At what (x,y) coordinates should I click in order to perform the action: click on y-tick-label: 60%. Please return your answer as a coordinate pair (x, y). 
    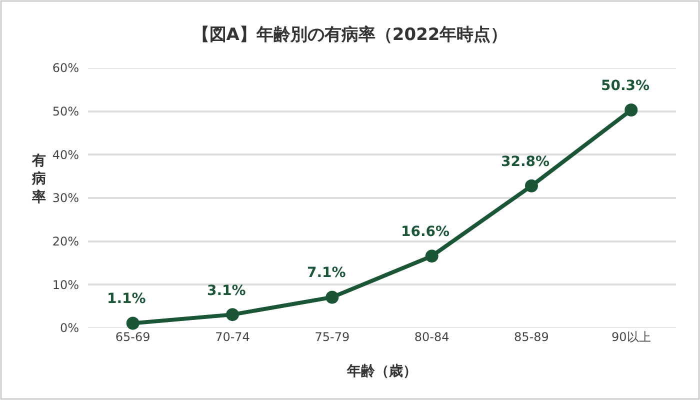
    Looking at the image, I should click on (65, 68).